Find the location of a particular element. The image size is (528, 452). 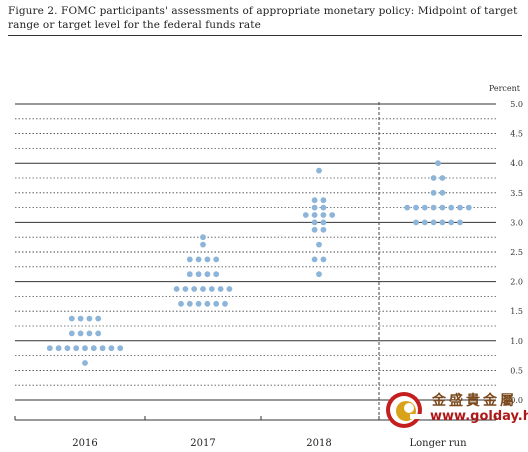

watermark-url: www.golday.hk is located at coordinates (479, 416).